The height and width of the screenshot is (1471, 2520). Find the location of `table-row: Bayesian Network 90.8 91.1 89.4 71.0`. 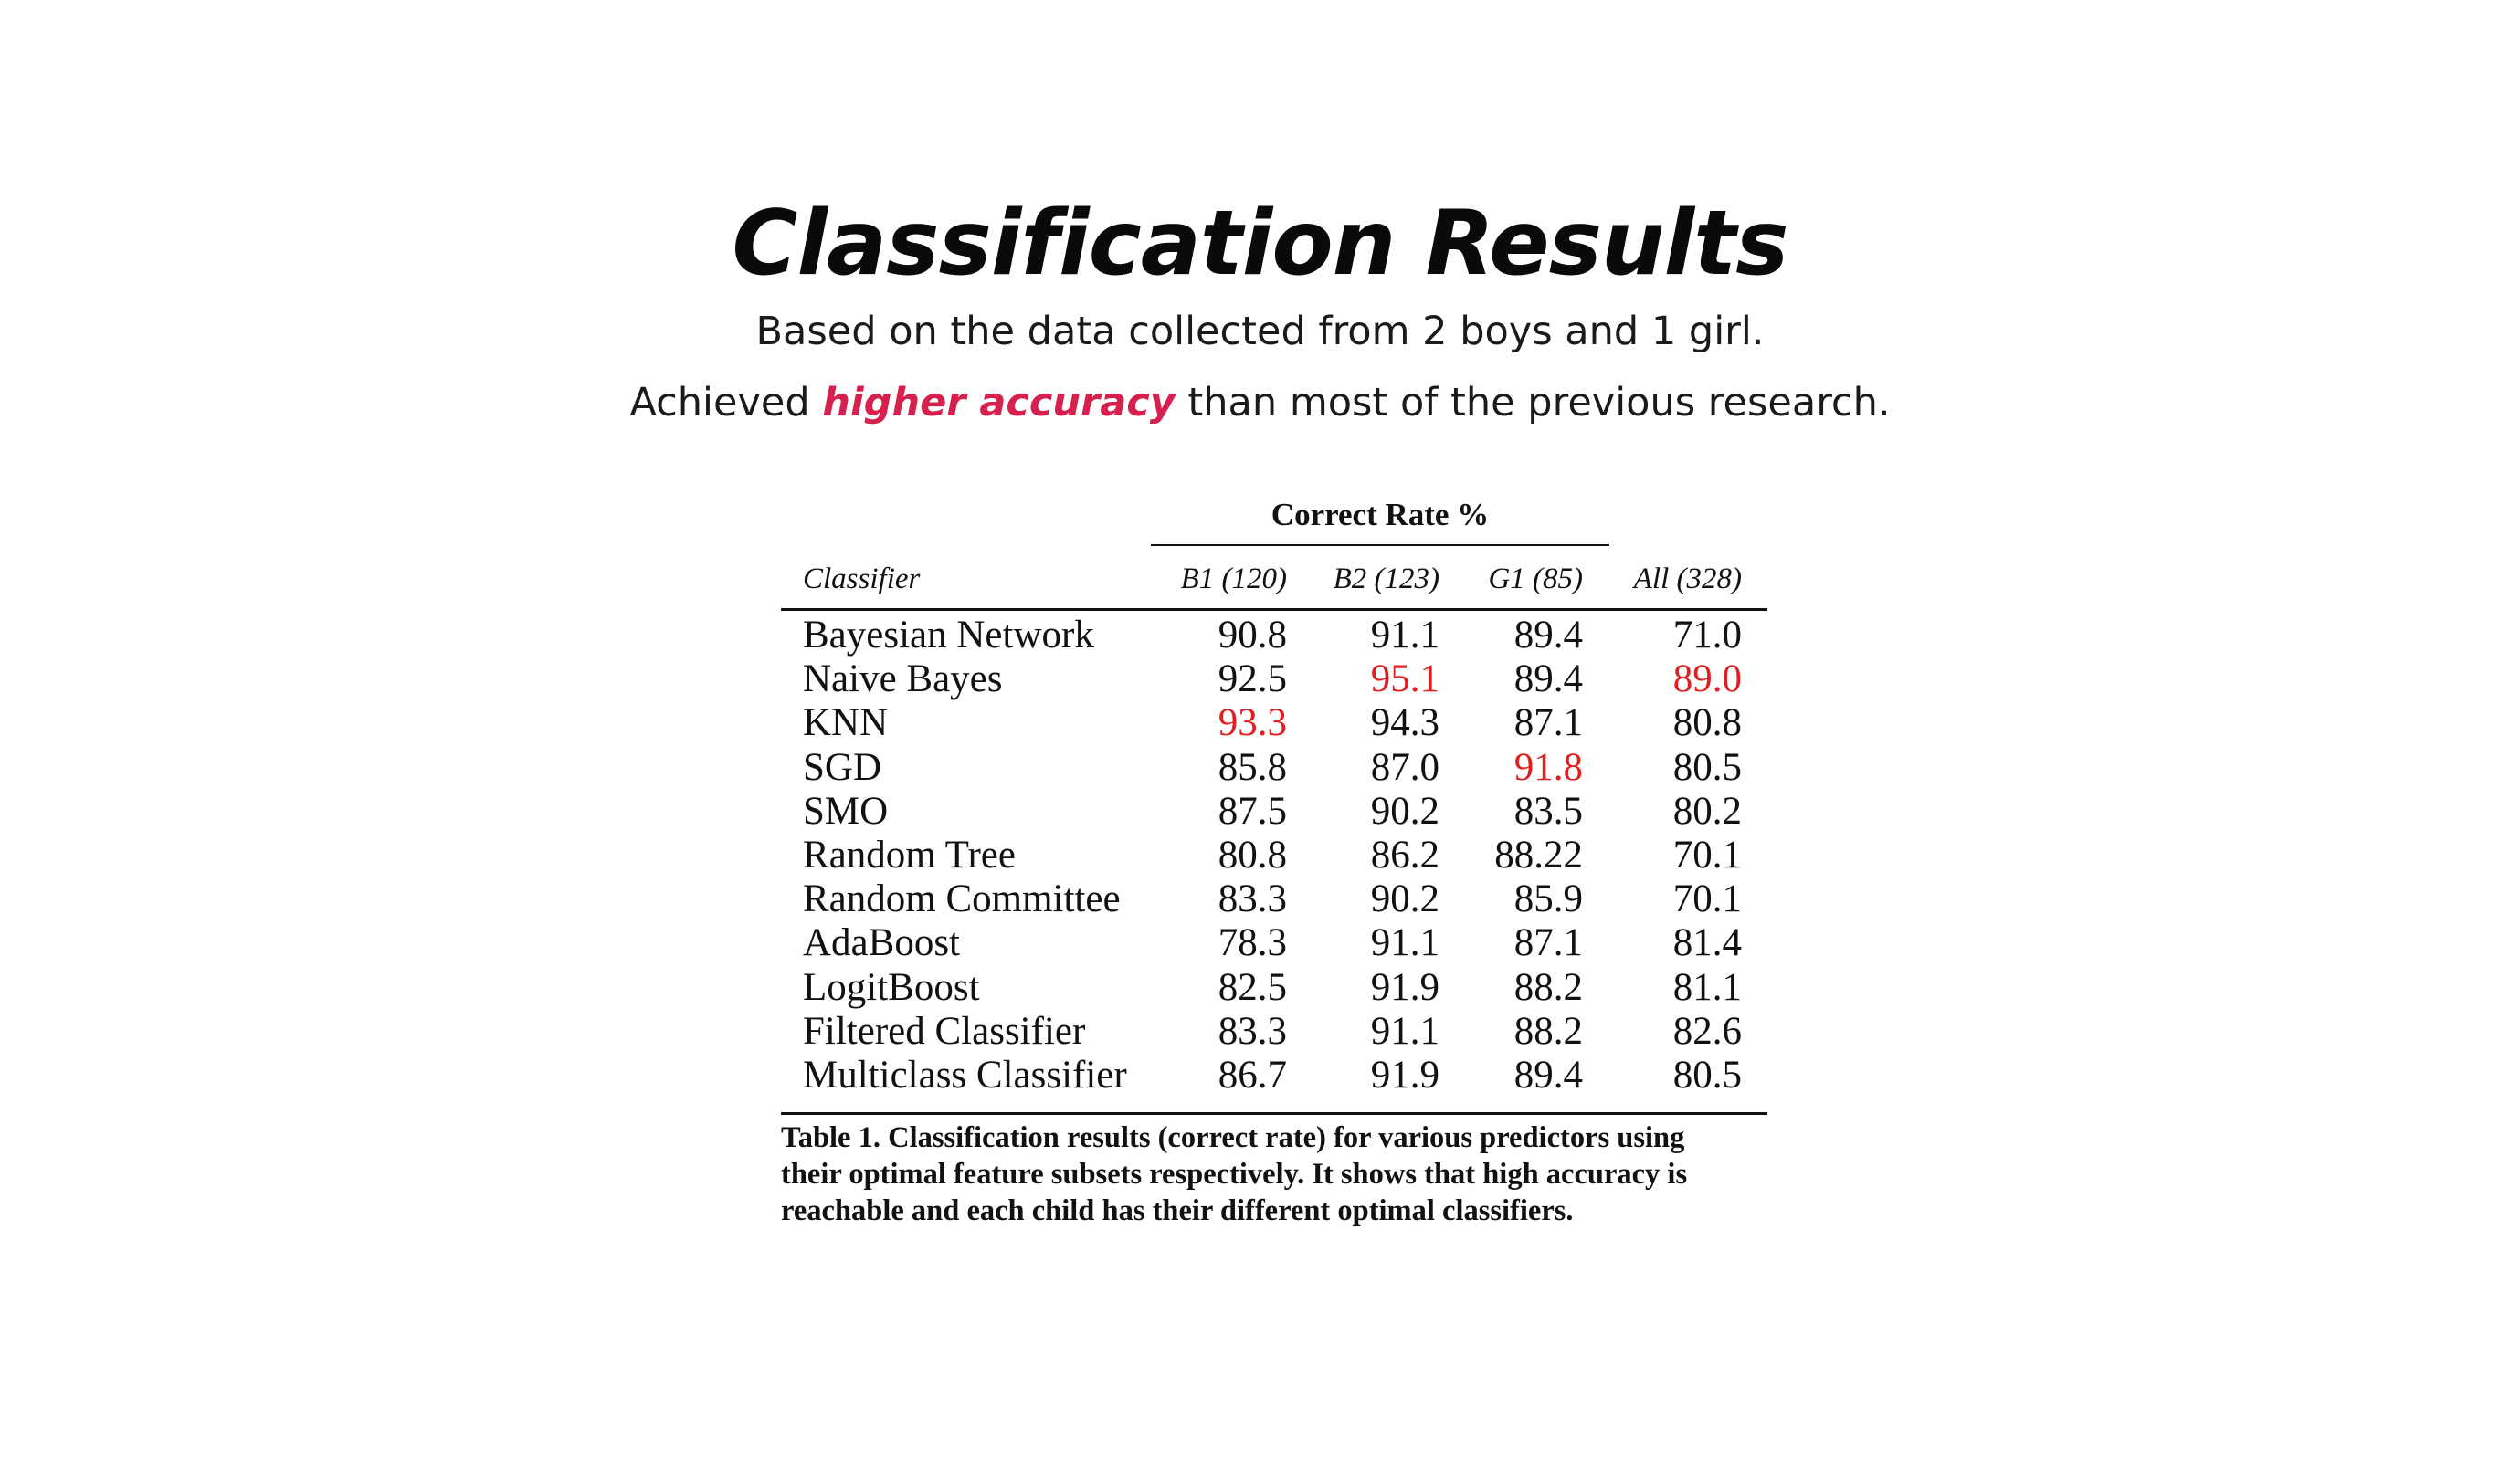

table-row: Bayesian Network 90.8 91.1 89.4 71.0 is located at coordinates (1274, 635).